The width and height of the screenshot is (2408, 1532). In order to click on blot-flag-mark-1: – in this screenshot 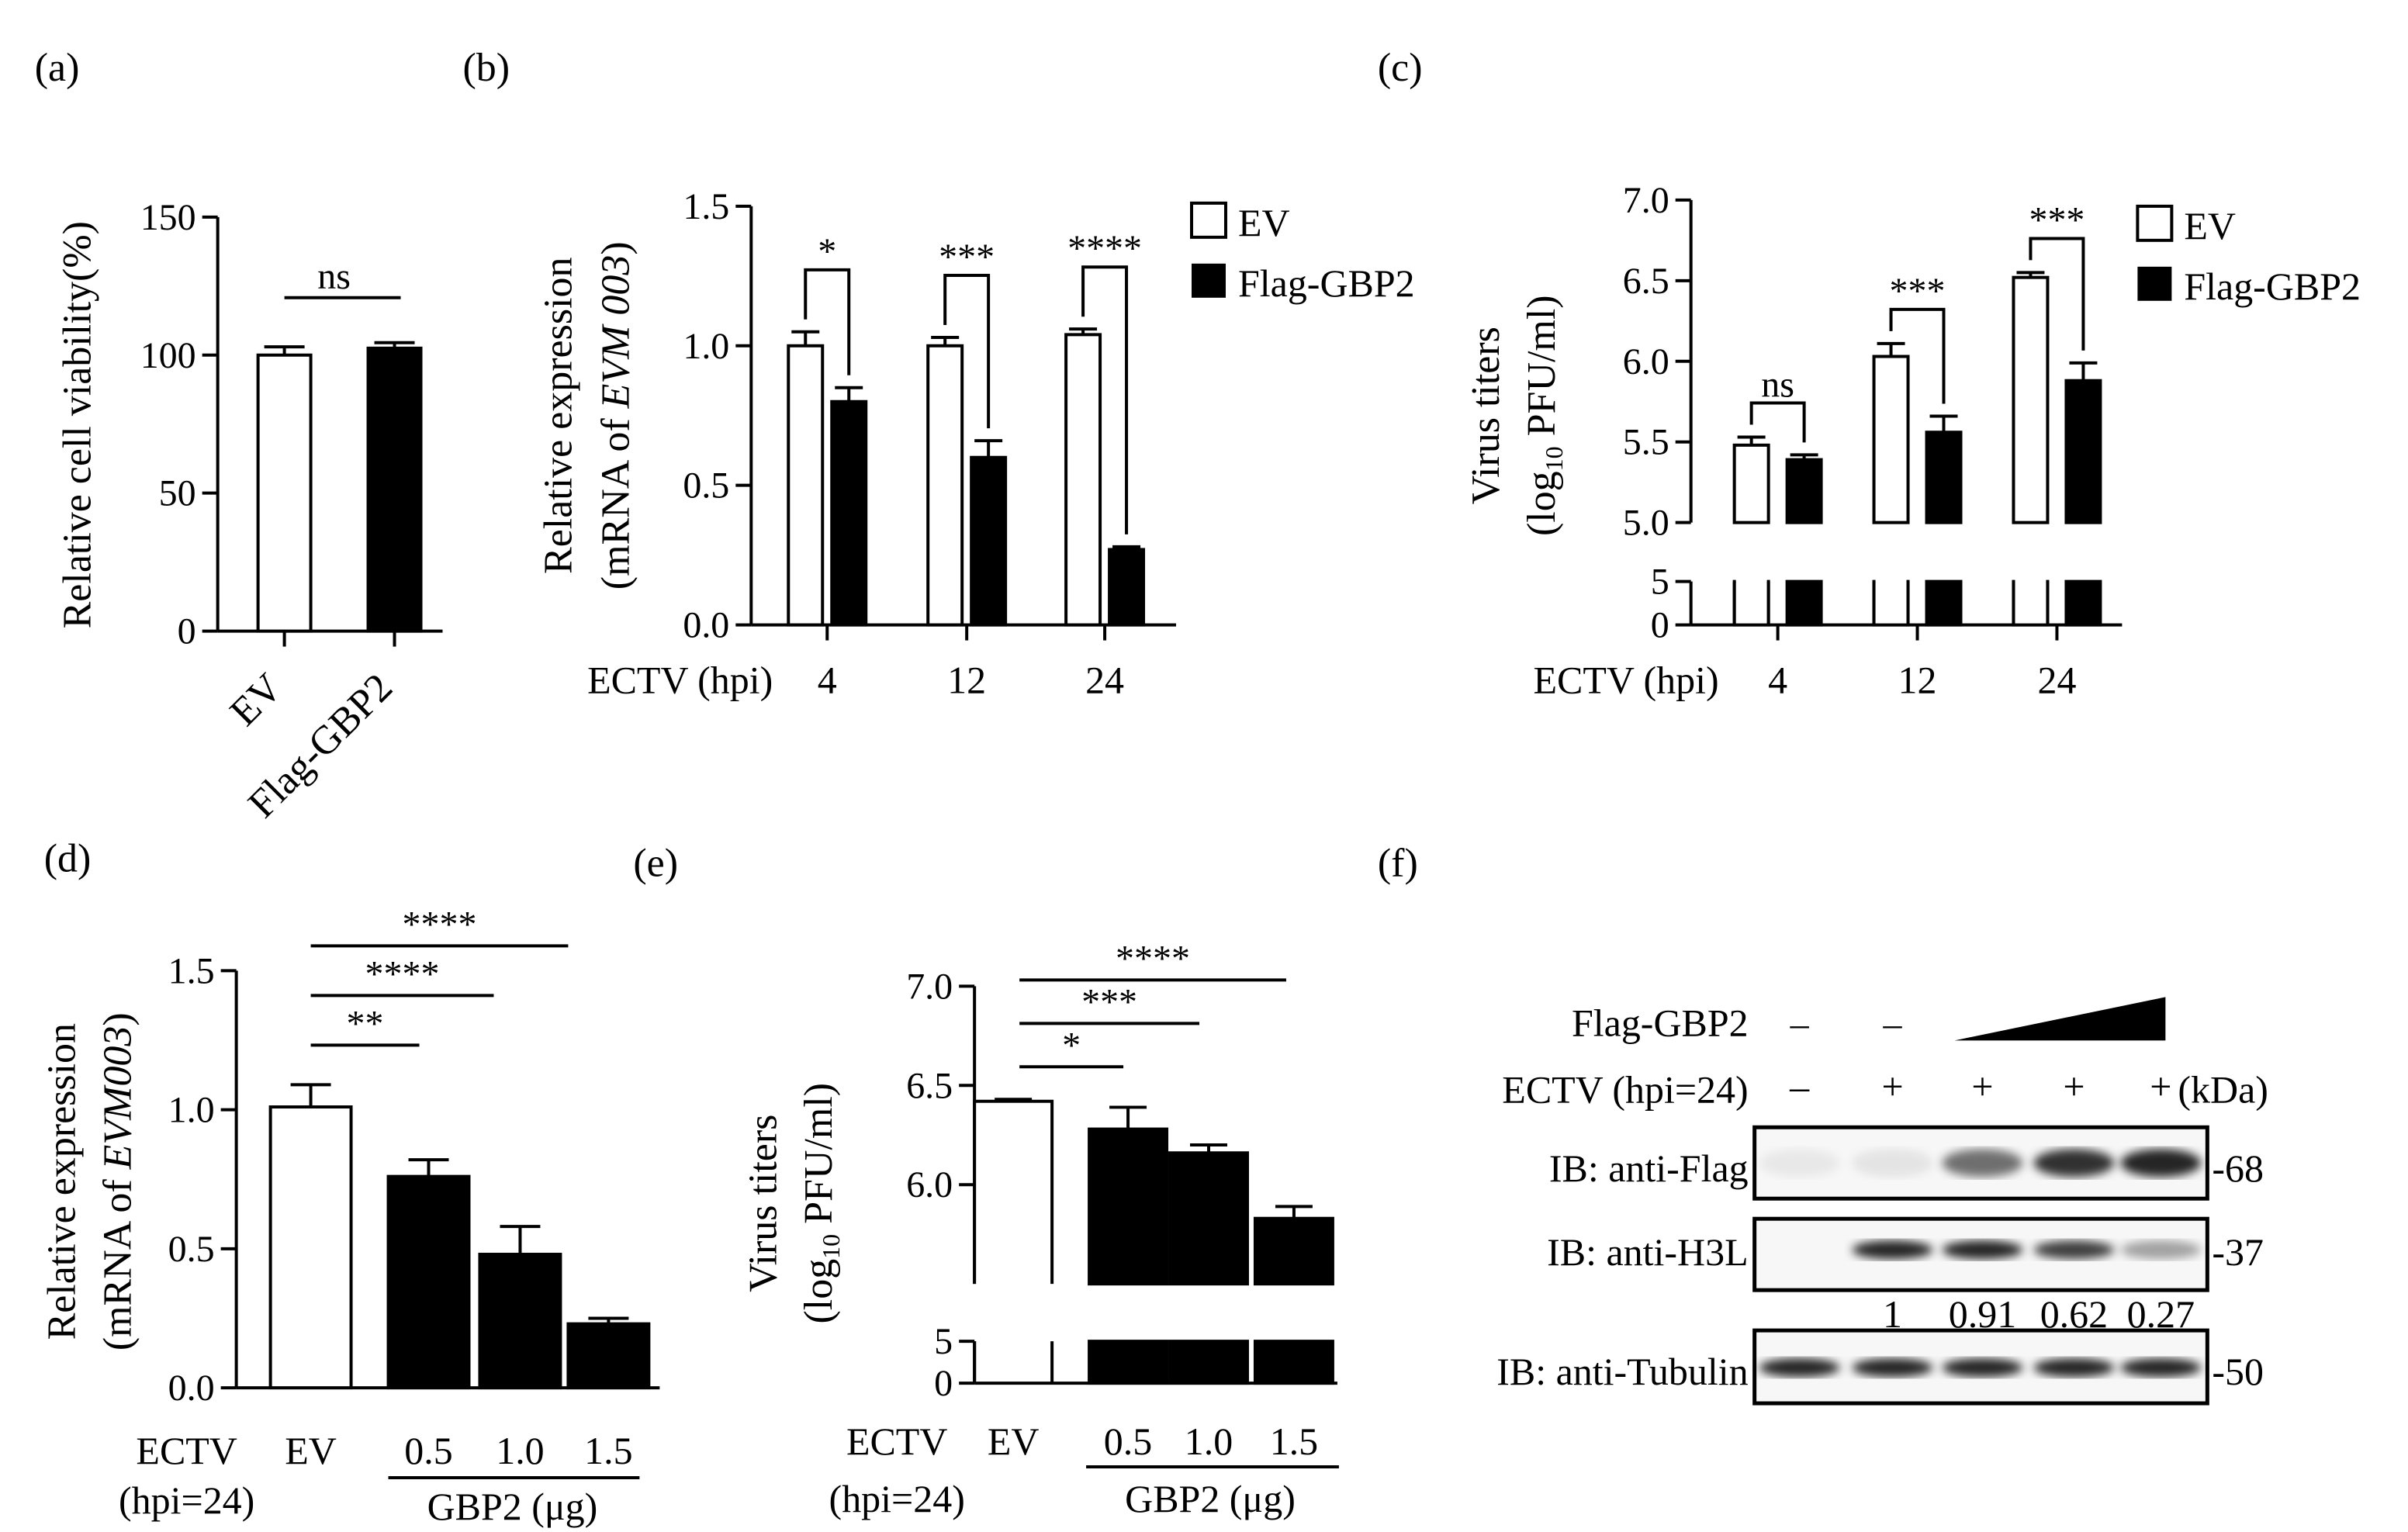, I will do `click(1893, 1023)`.